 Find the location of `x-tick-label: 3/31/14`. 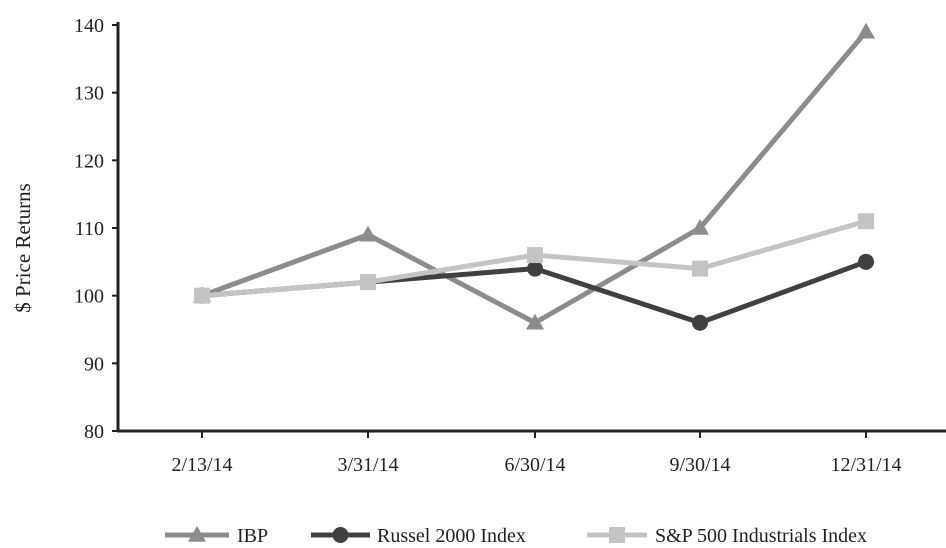

x-tick-label: 3/31/14 is located at coordinates (367, 465).